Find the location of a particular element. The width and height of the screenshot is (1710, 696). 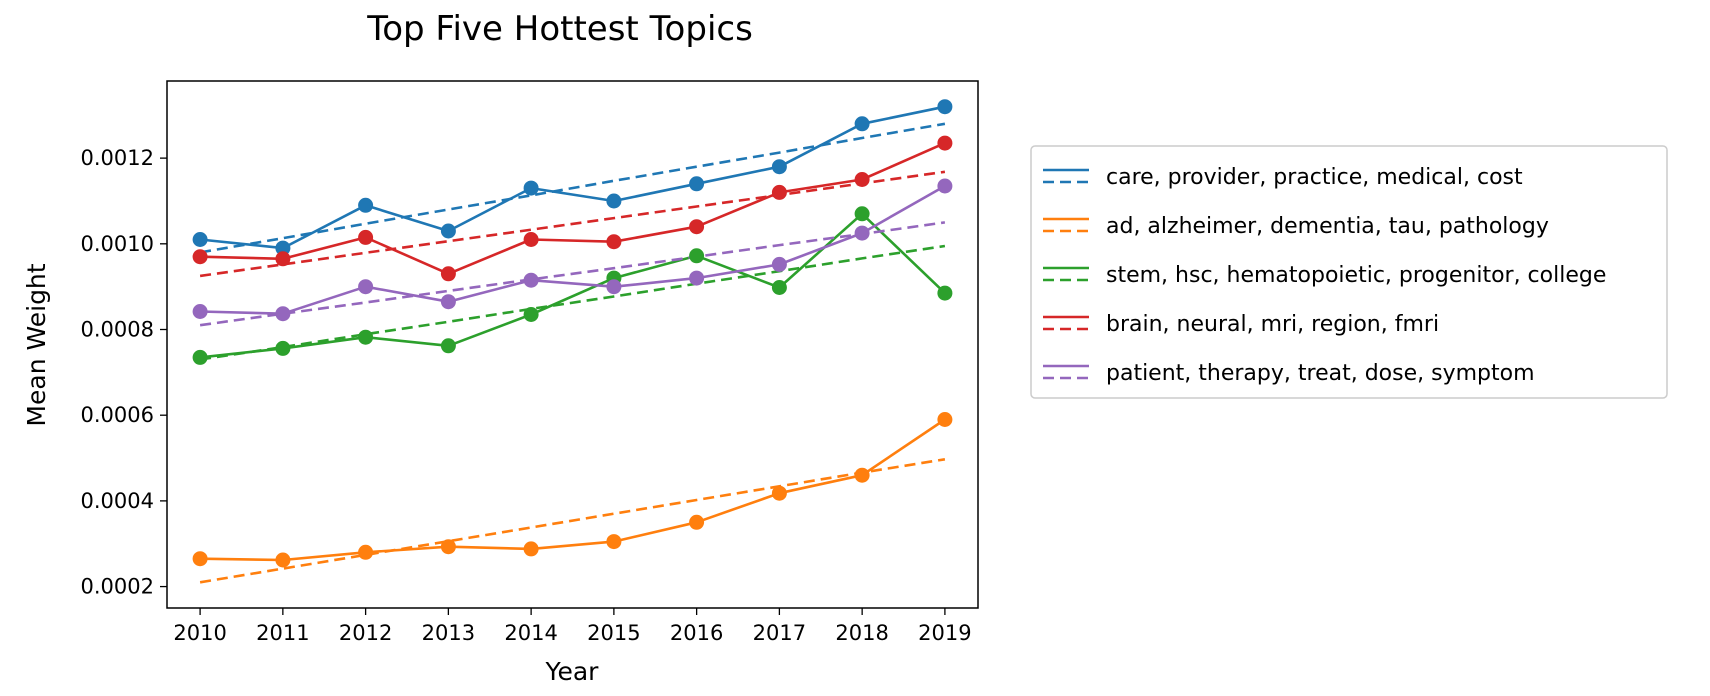

data-point-series-3-2012 is located at coordinates (366, 237).